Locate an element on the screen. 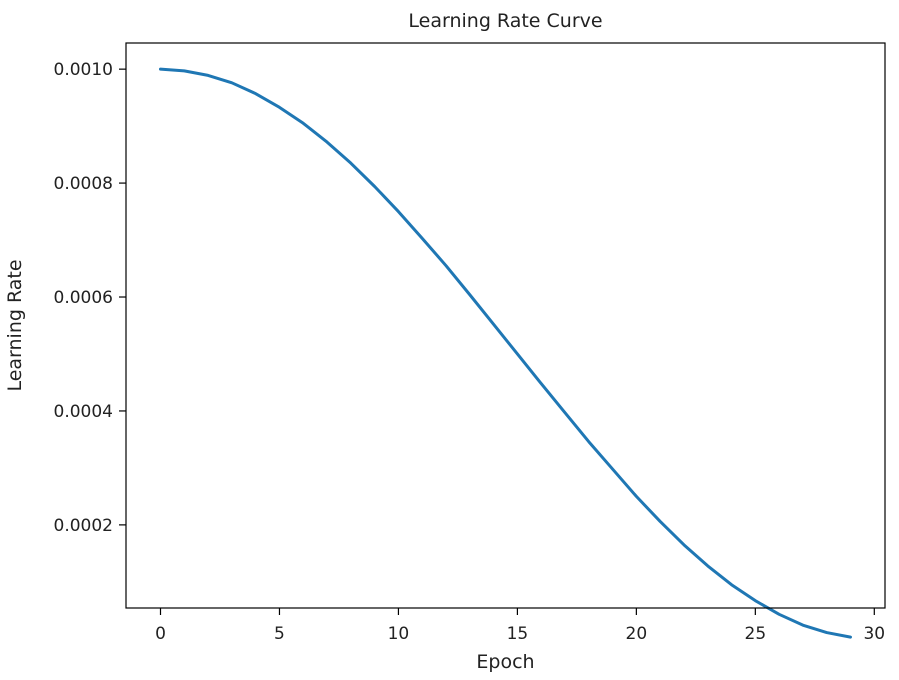 The image size is (899, 680). y-tick-label: 0.0002 is located at coordinates (83, 526).